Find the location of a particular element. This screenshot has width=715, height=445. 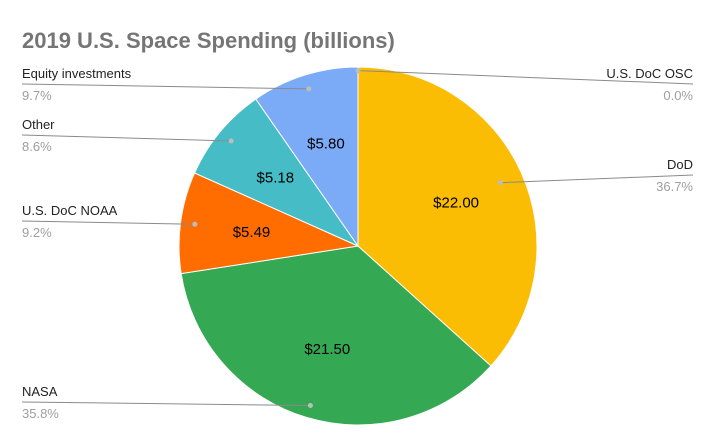

slice-value-dod: $22.00 is located at coordinates (456, 202).